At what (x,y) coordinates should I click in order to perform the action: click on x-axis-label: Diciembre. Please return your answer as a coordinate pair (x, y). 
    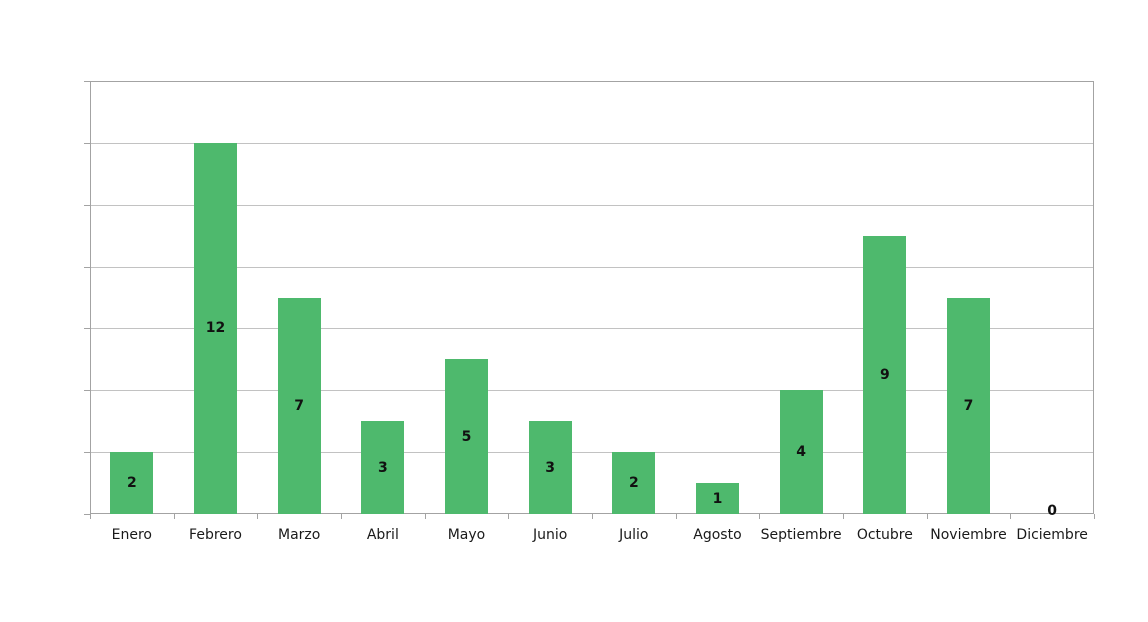
    Looking at the image, I should click on (1052, 535).